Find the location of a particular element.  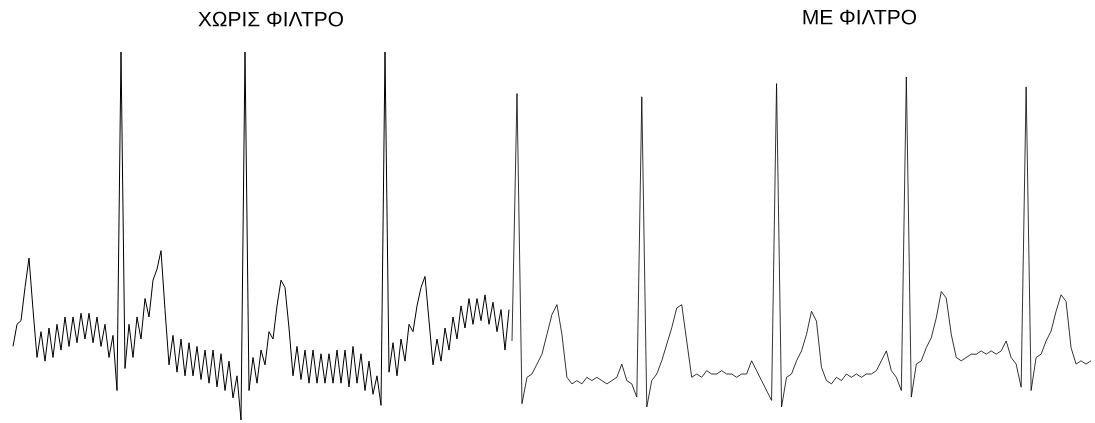

chart-title: ΜΕ ΦΙΛΤΡΟ is located at coordinates (859, 17).